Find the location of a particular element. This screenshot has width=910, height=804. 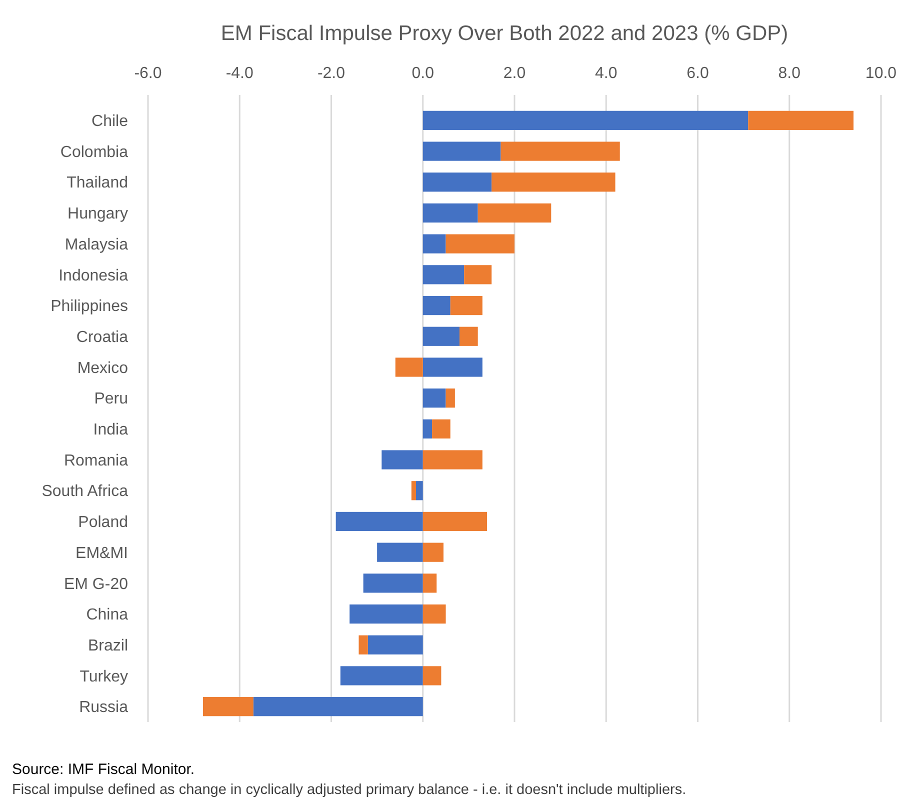

x-tick-label: 4.0 is located at coordinates (606, 73).